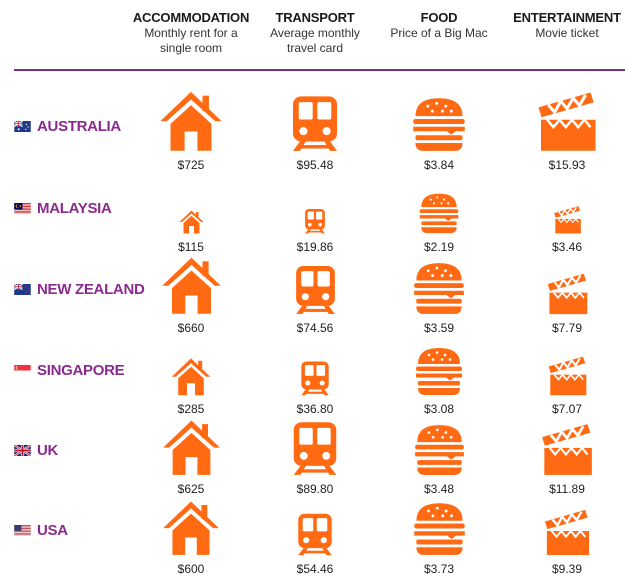 The image size is (625, 580). What do you see at coordinates (567, 17) in the screenshot?
I see `column-title: ENTERTAINMENT` at bounding box center [567, 17].